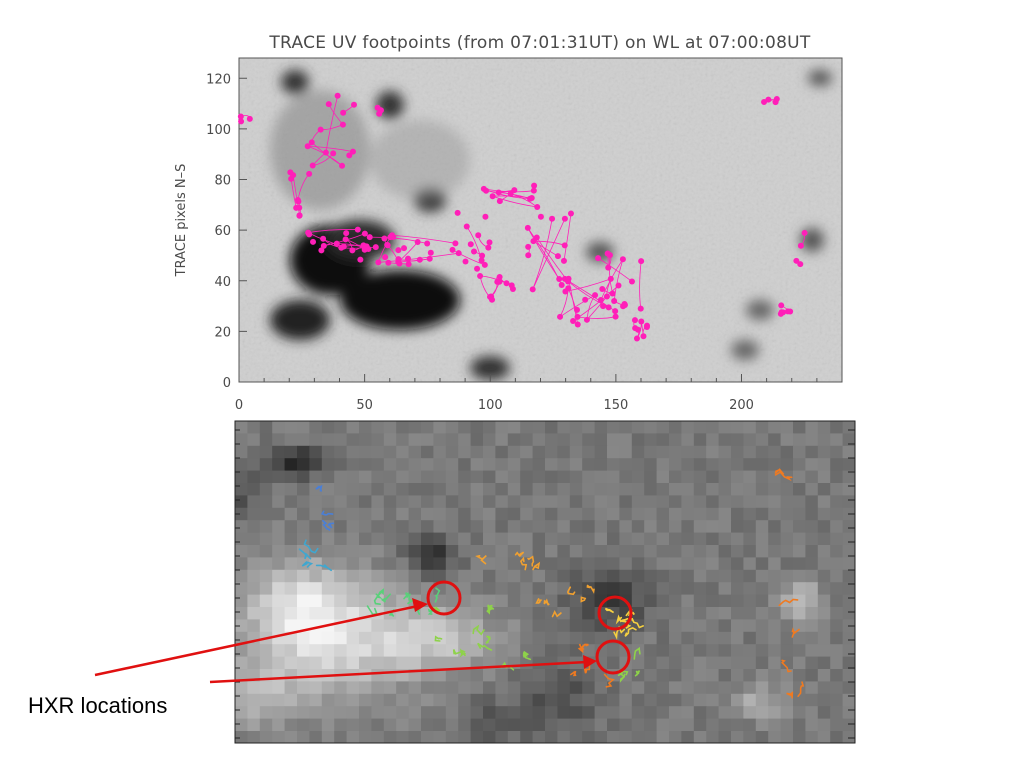 The height and width of the screenshot is (768, 1024). Describe the element at coordinates (218, 79) in the screenshot. I see `y-tick-label: 120` at that location.